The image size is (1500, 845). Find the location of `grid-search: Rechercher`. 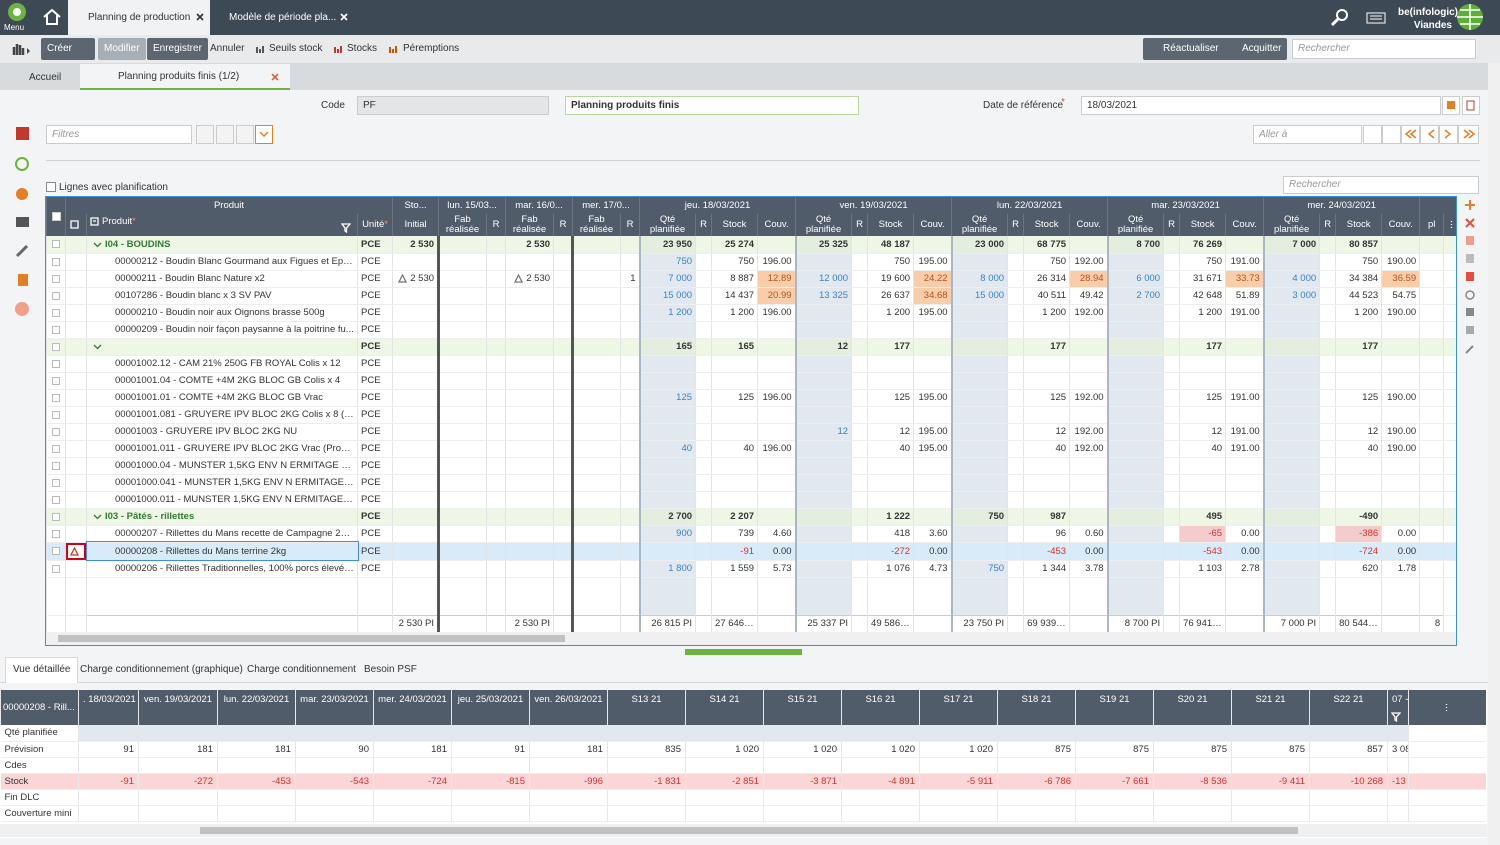

grid-search: Rechercher is located at coordinates (1381, 185).